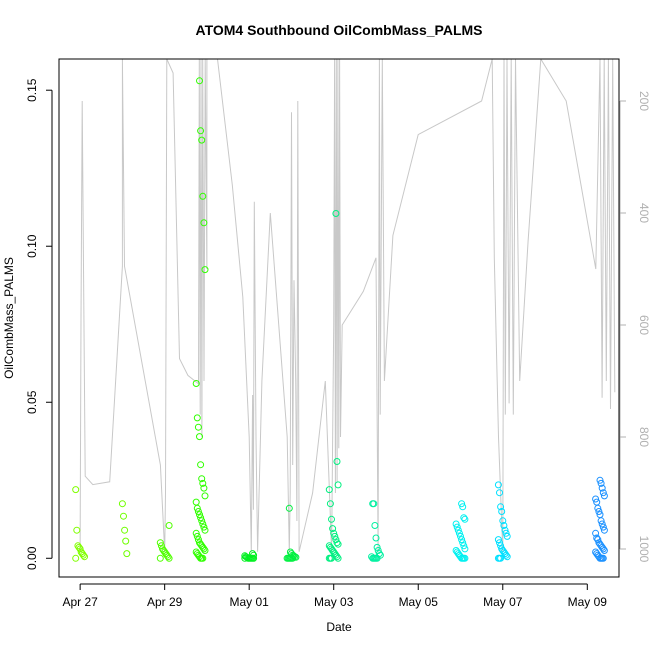 Image resolution: width=650 pixels, height=650 pixels. Describe the element at coordinates (643, 437) in the screenshot. I see `right-tick-label: 800` at that location.